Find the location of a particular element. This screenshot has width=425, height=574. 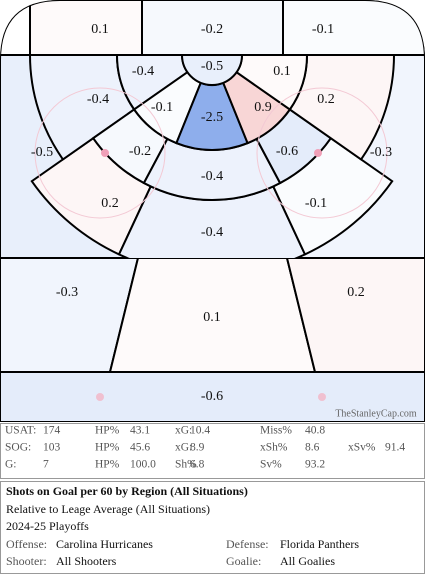

stat-value: 45.6 is located at coordinates (140, 448).